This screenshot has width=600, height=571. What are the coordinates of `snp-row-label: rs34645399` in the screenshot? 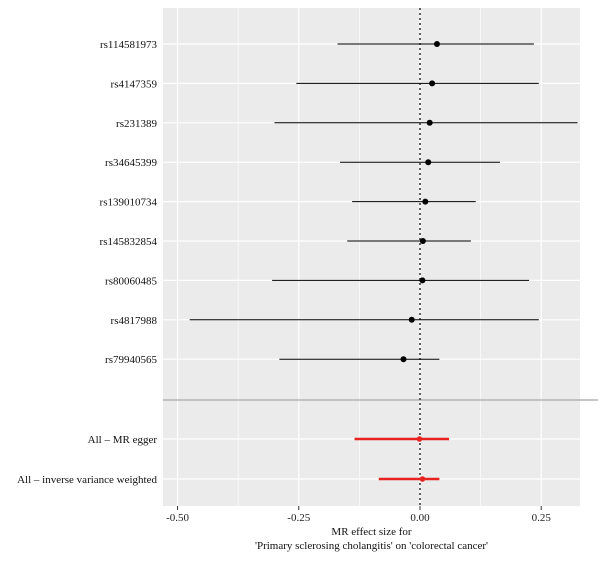 It's located at (131, 163).